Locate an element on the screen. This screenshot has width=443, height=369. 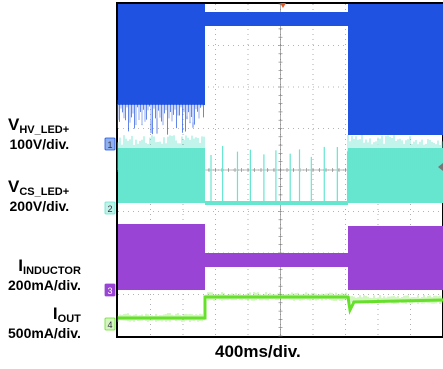
ch2-scale: 200V/div. is located at coordinates (39, 205).